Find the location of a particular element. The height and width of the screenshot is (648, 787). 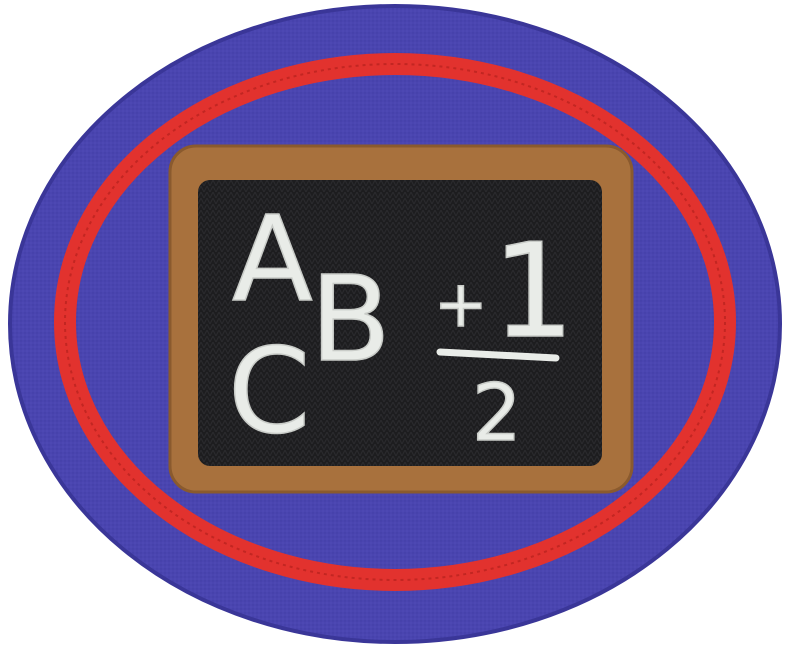

math-two: 2 is located at coordinates (497, 414).